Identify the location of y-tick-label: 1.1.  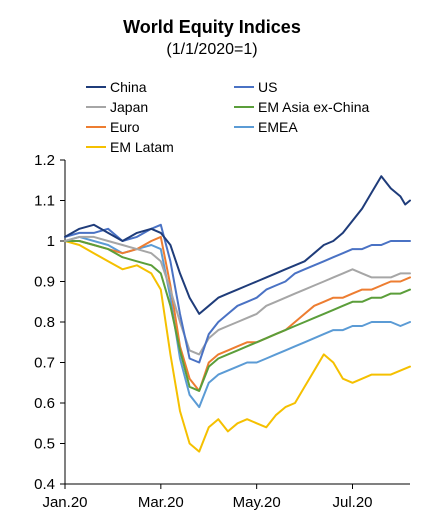
(44, 201).